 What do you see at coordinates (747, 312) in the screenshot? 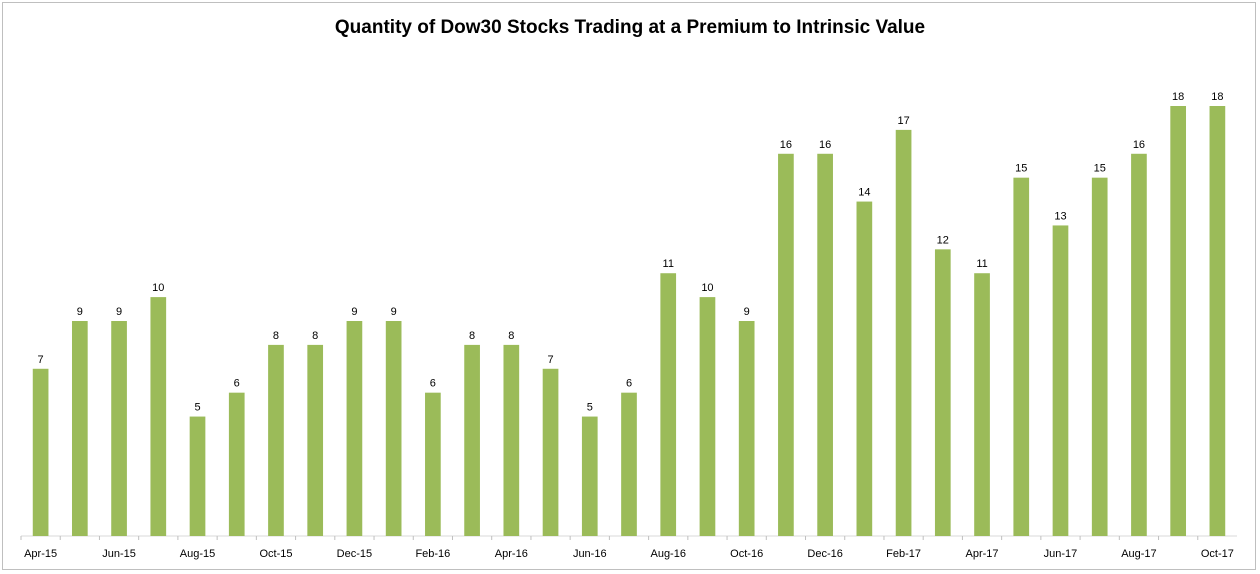
I see `data-label-oct-16: 9` at bounding box center [747, 312].